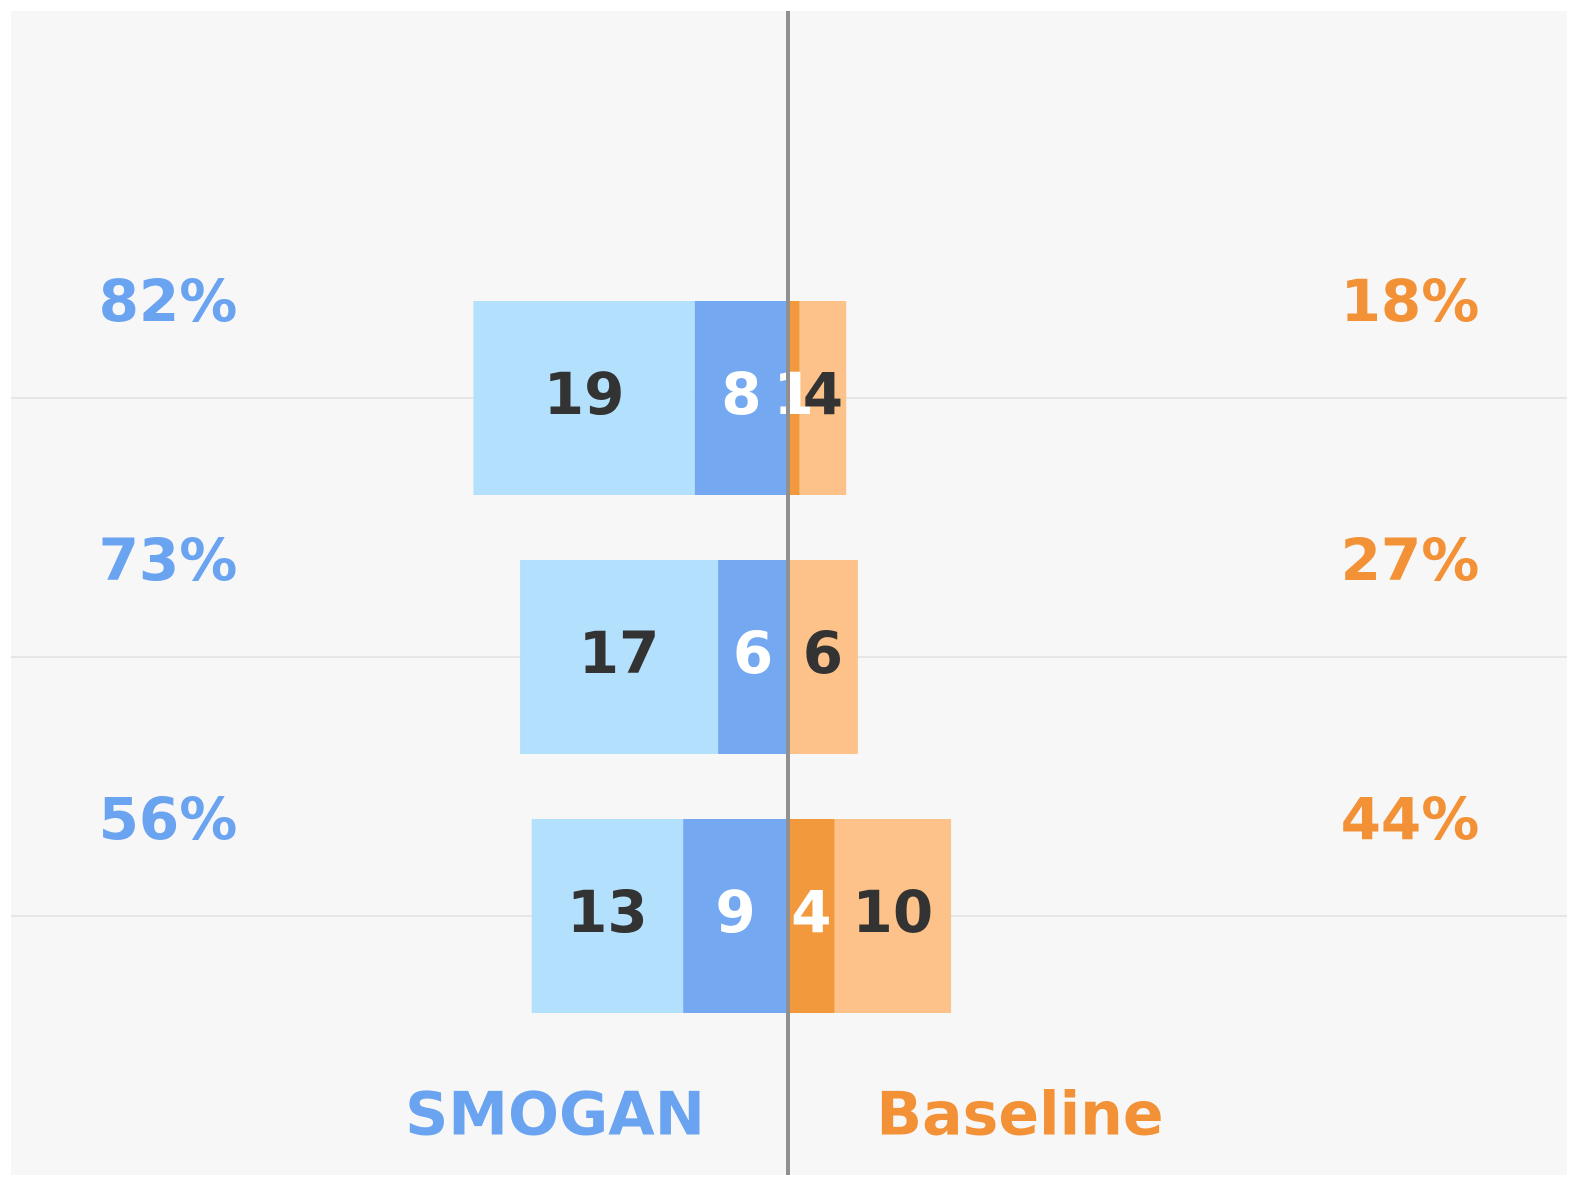 This screenshot has width=1578, height=1191. Describe the element at coordinates (823, 394) in the screenshot. I see `value-label-baseline-light-row-1: 4` at that location.